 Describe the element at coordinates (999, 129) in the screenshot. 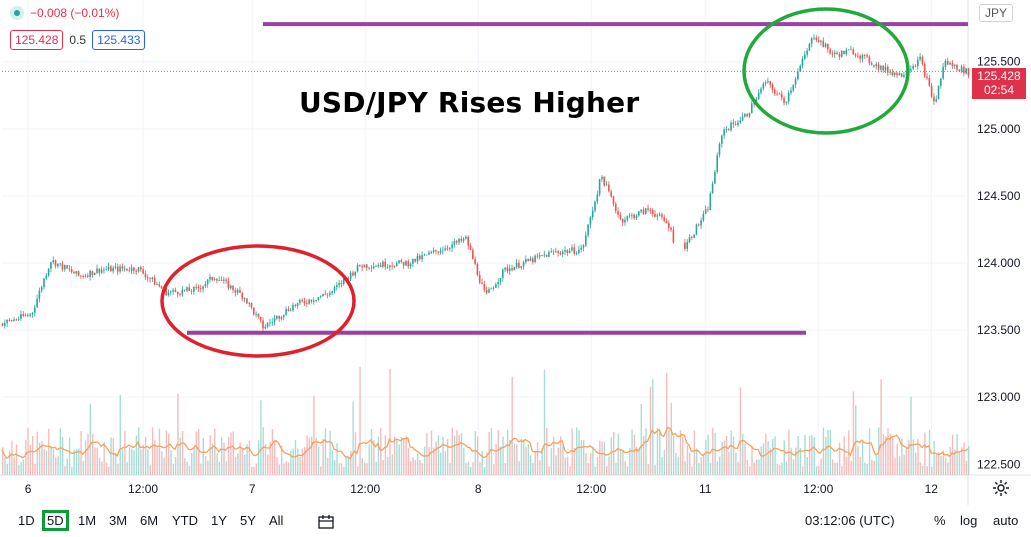

I see `y-tick-label: 125.000` at that location.